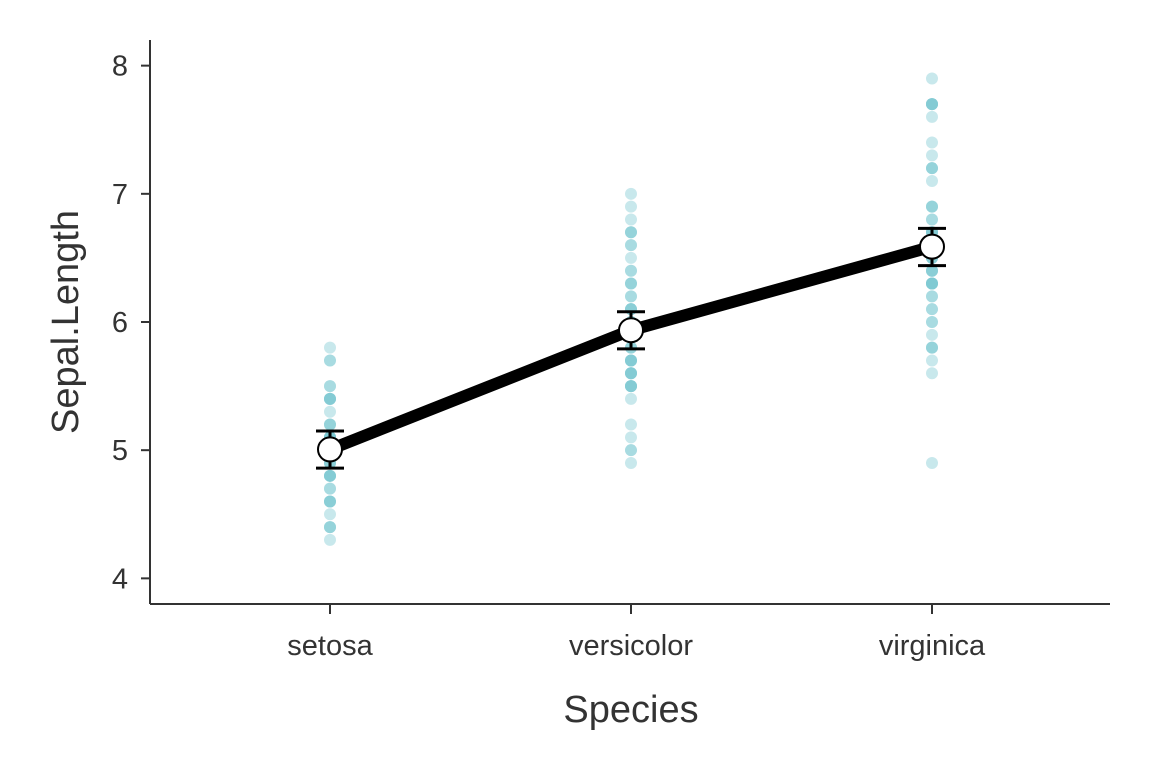  Describe the element at coordinates (120, 451) in the screenshot. I see `y-tick-label-5: 5` at that location.